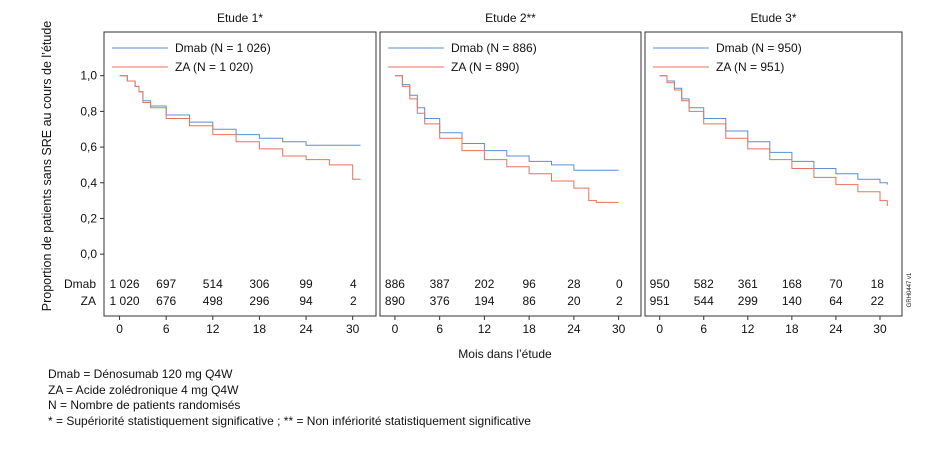 This screenshot has height=451, width=942. I want to click on at-risk-value: 194, so click(484, 301).